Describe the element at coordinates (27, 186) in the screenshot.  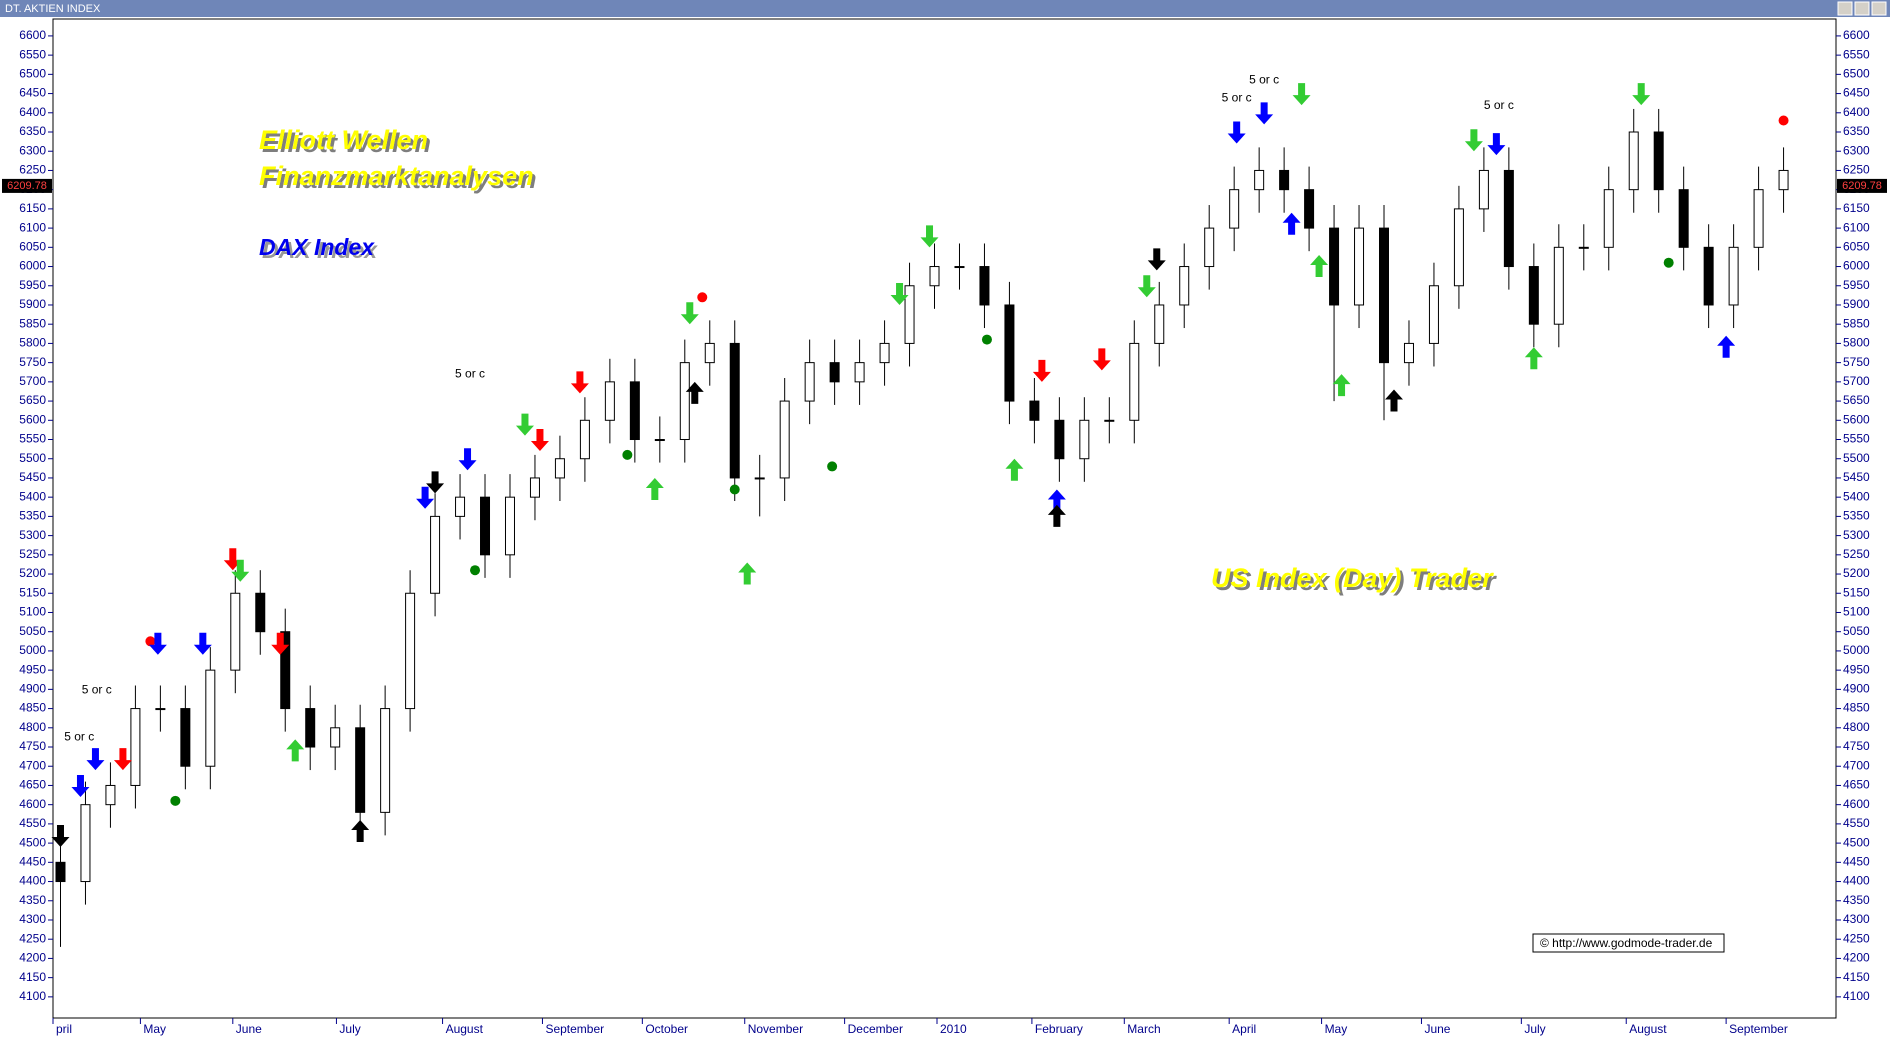
I see `last-price-label: 6209.78` at that location.